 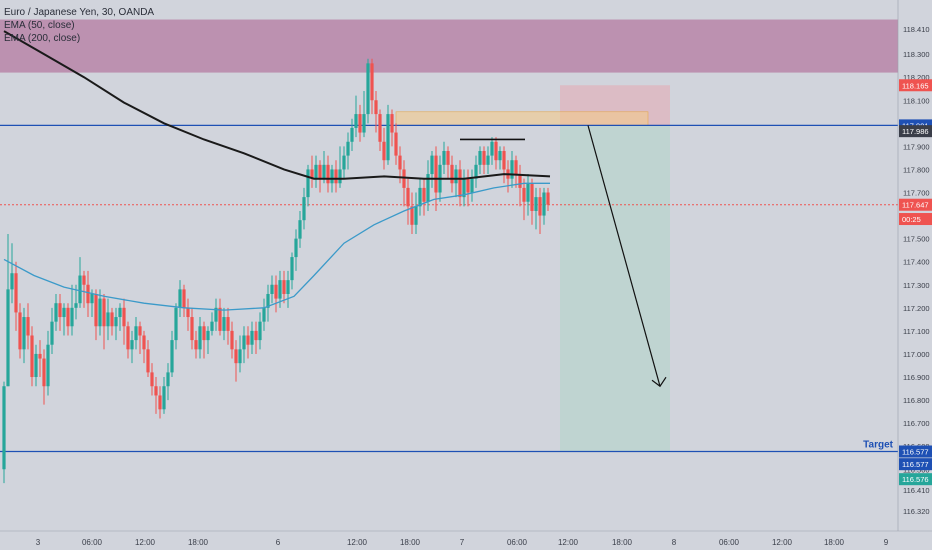 What do you see at coordinates (916, 308) in the screenshot?
I see `price-tick-label: 117.200` at bounding box center [916, 308].